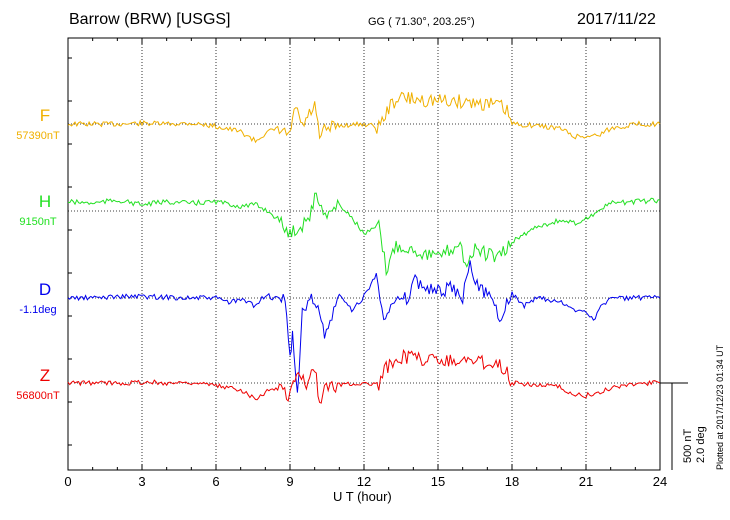 The width and height of the screenshot is (730, 520). I want to click on x-tick-label: 0, so click(68, 481).